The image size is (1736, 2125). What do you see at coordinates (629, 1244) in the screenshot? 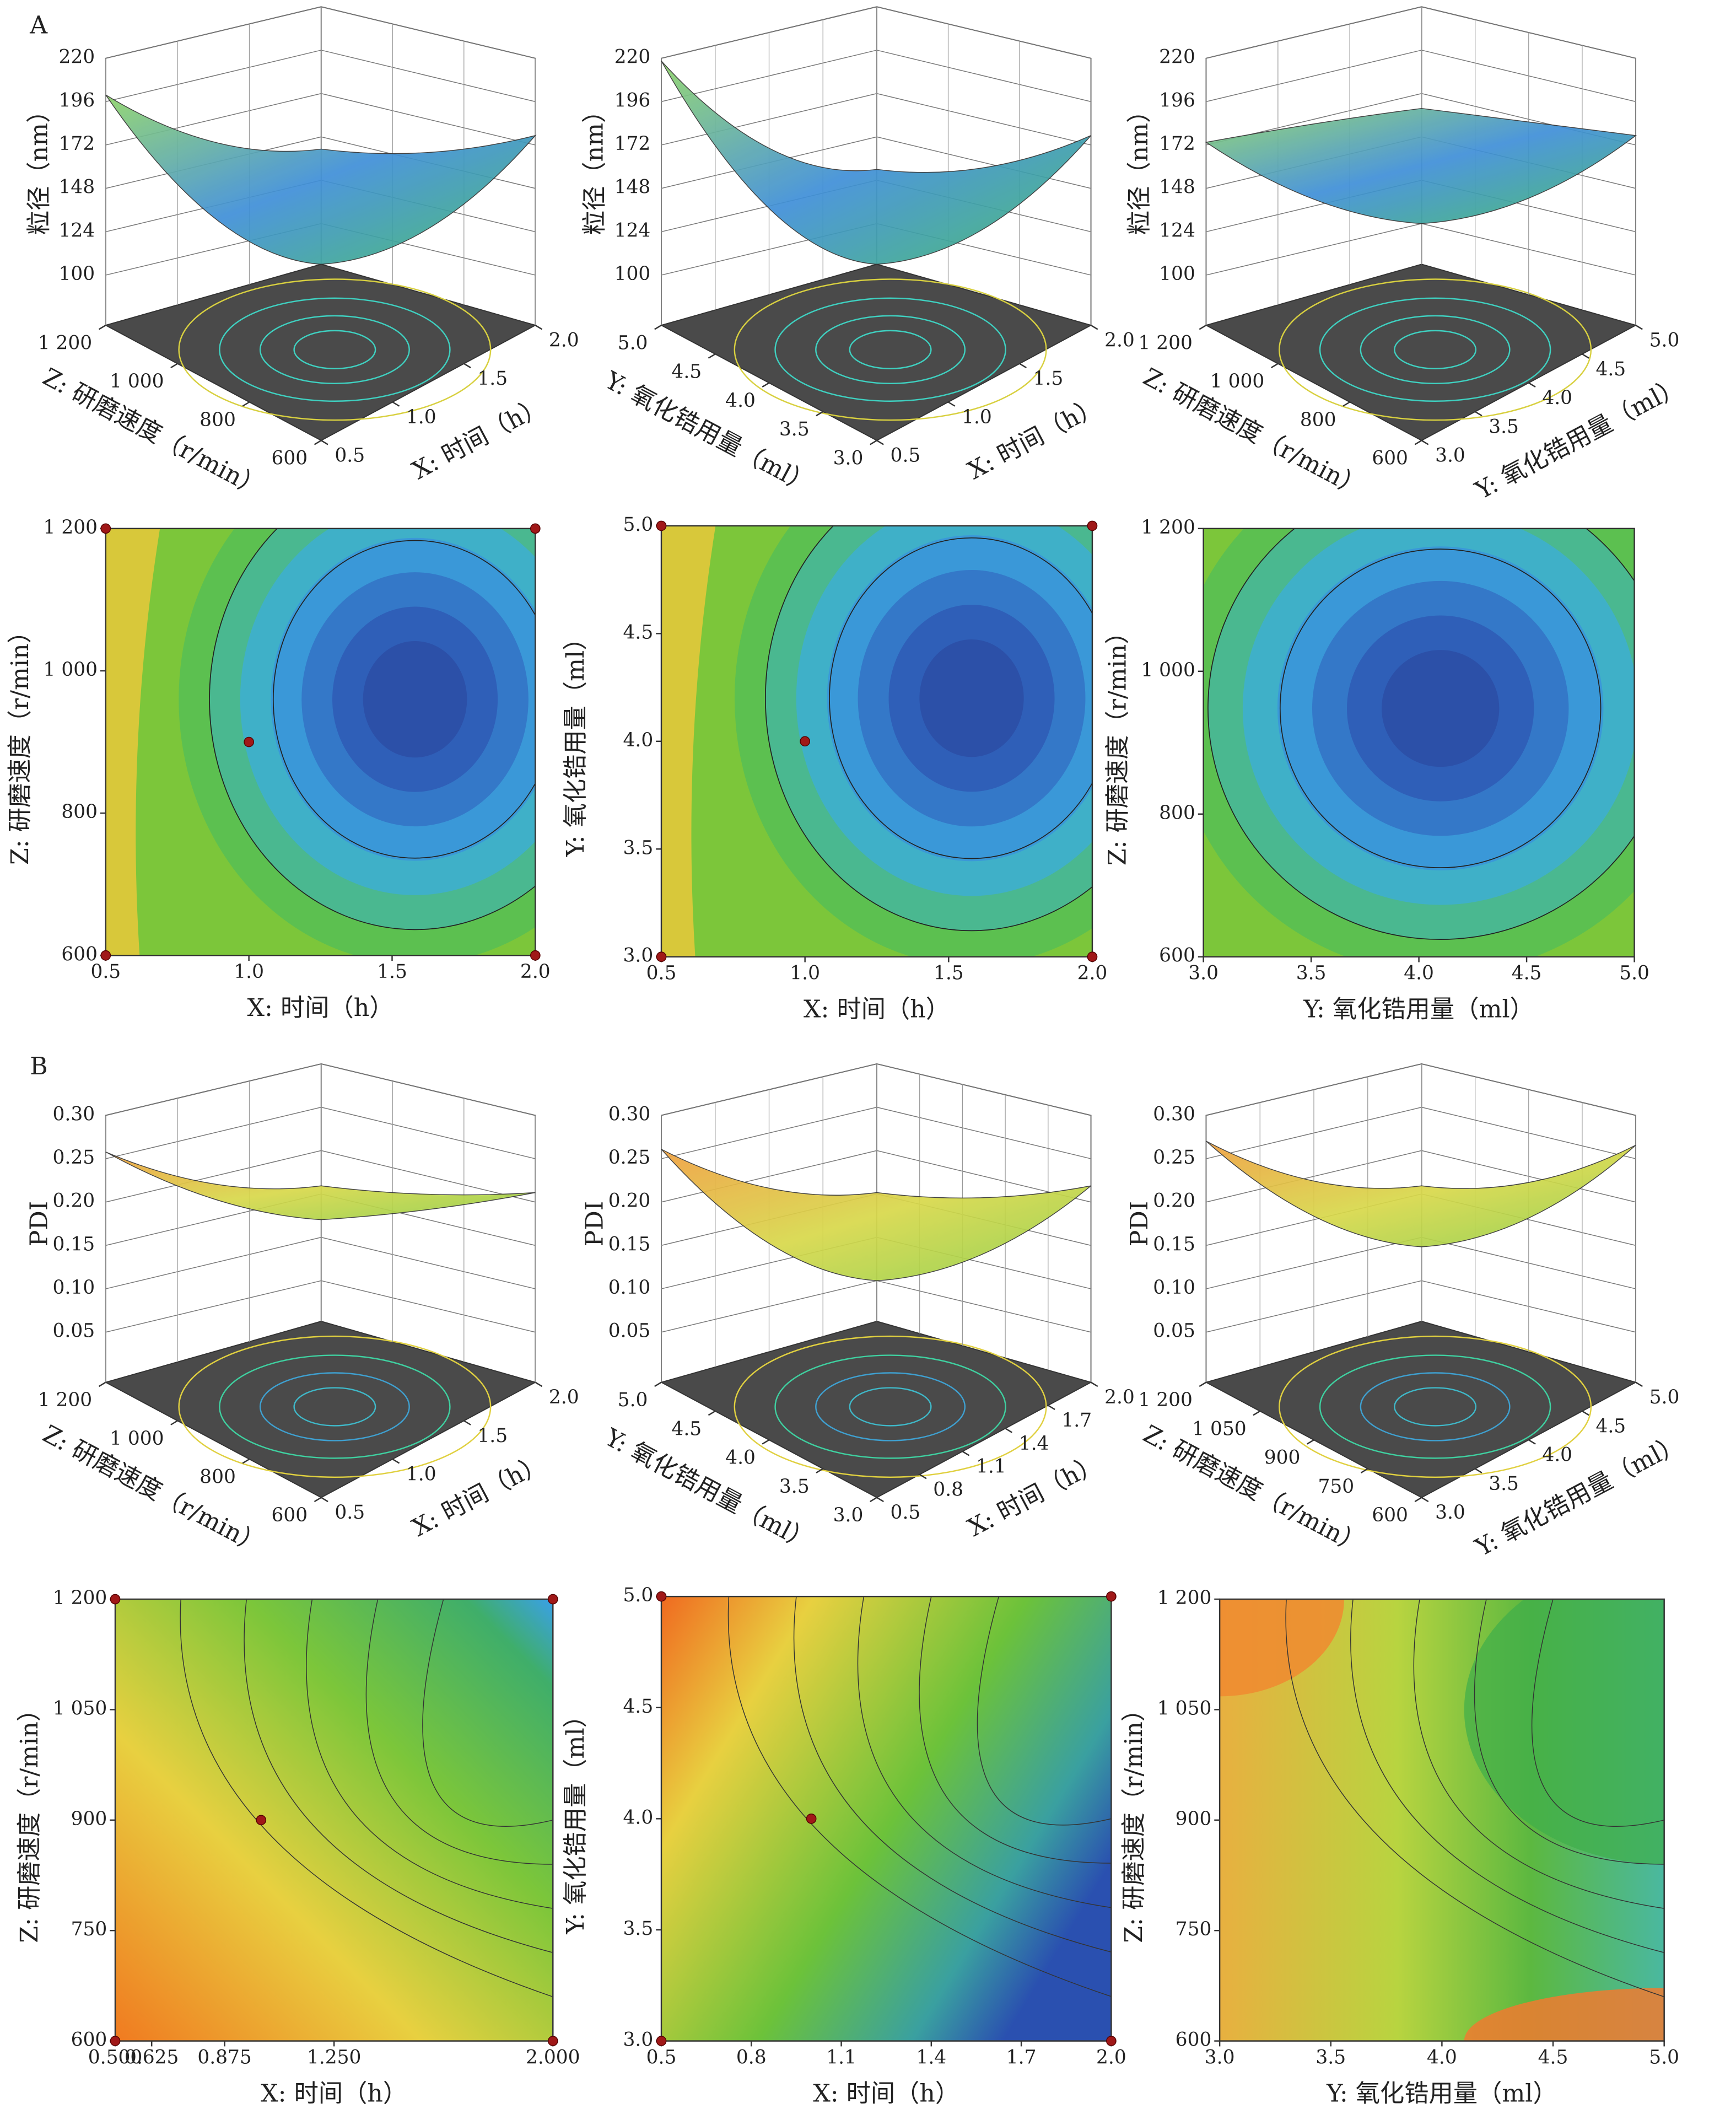
I see `z-tick-label: 0.15` at bounding box center [629, 1244].